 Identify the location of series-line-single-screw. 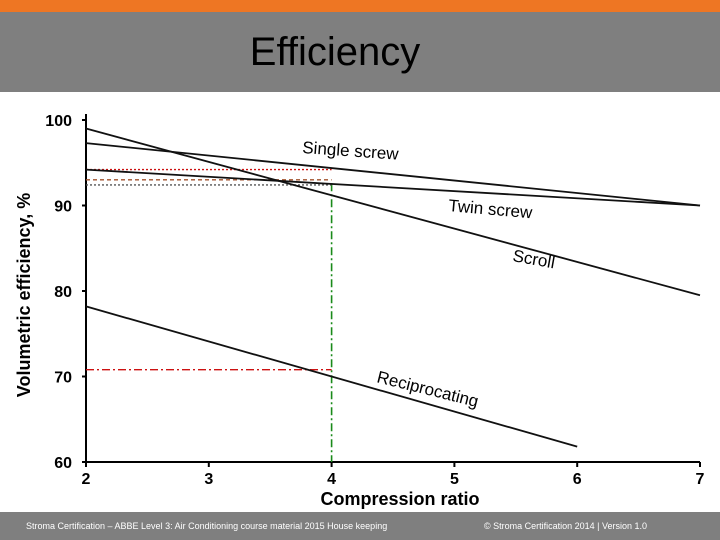
(393, 174).